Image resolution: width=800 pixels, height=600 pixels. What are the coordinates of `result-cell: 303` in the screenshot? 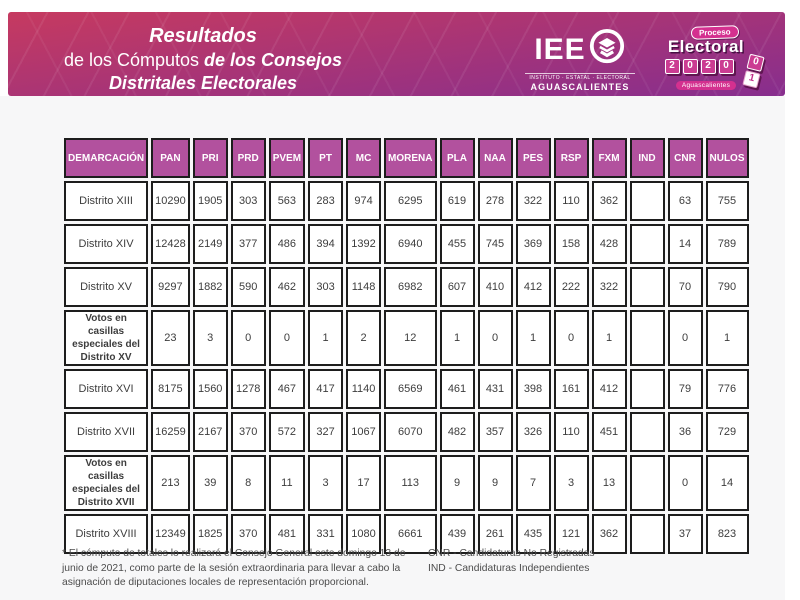 It's located at (248, 201).